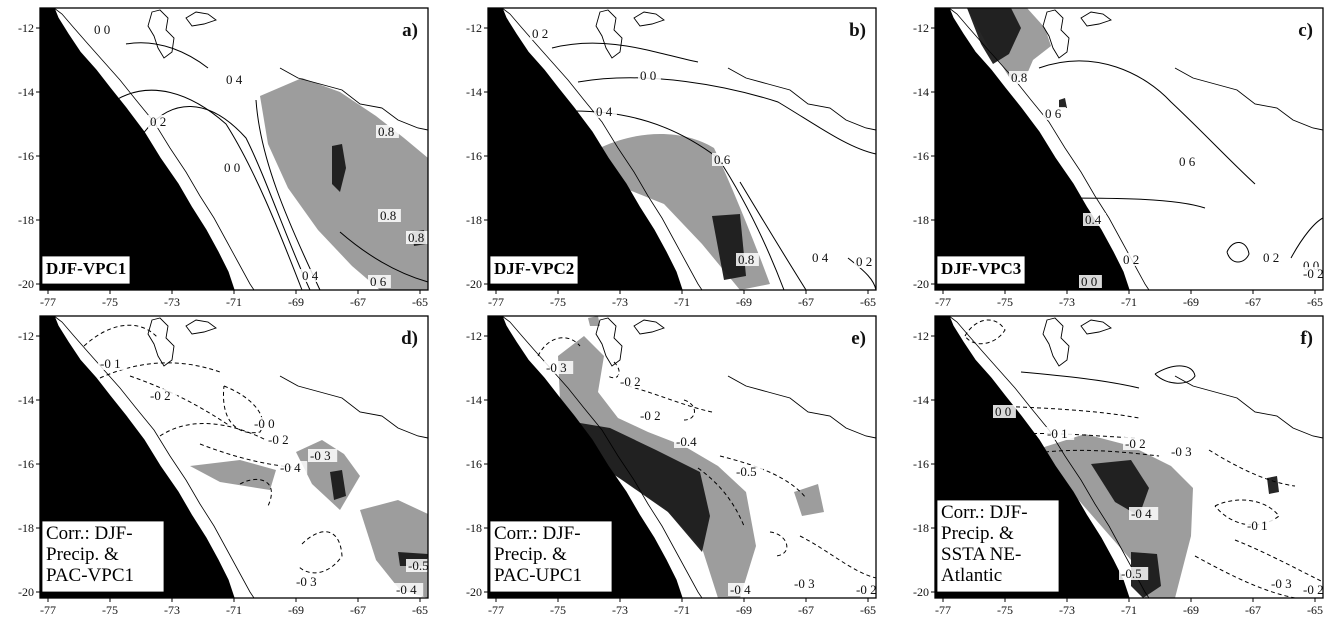 This screenshot has height=618, width=1327. I want to click on altiplano-border, so click(1249, 407).